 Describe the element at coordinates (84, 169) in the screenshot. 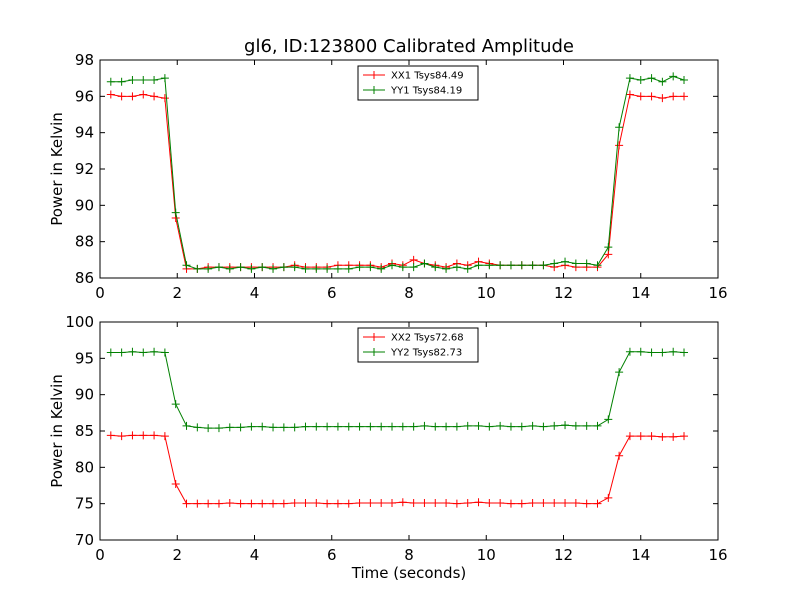

I see `y-tick-label: 92` at that location.